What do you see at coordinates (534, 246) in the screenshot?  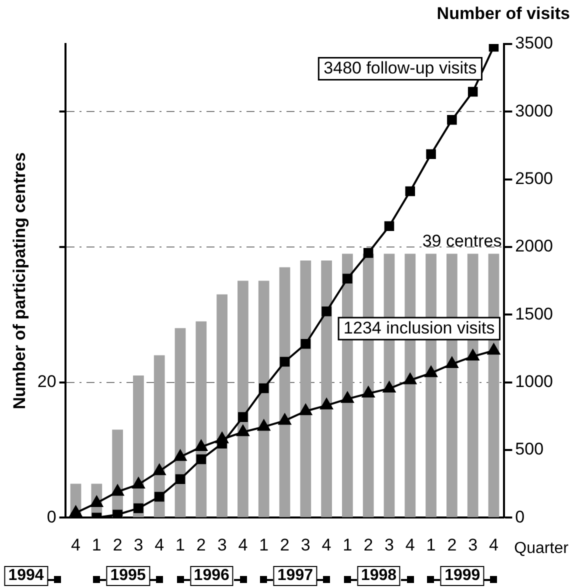 I see `y2-tick-label: 2000` at bounding box center [534, 246].